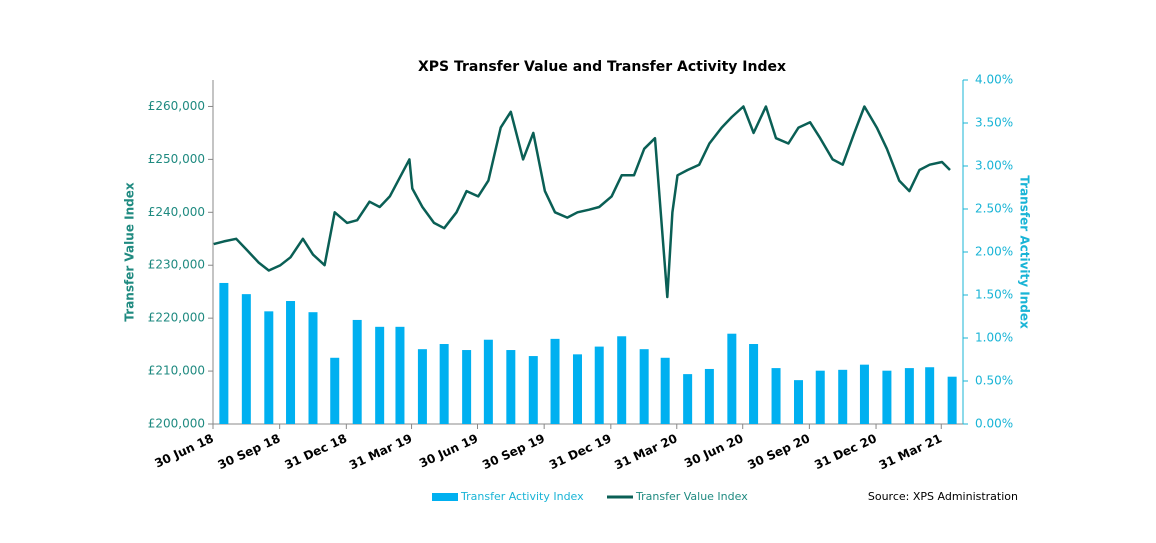 The image size is (1156, 543). What do you see at coordinates (176, 318) in the screenshot?
I see `y-tick-label: £220,000` at bounding box center [176, 318].